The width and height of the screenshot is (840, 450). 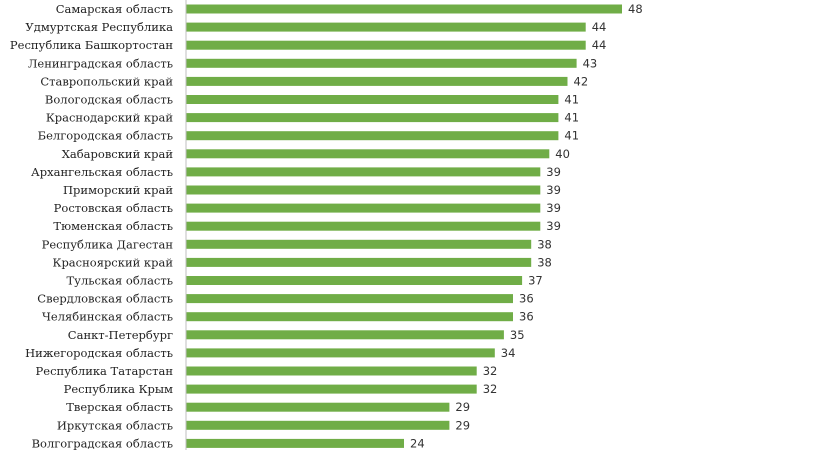 I want to click on category-label: Иркутская область, so click(x=115, y=425).